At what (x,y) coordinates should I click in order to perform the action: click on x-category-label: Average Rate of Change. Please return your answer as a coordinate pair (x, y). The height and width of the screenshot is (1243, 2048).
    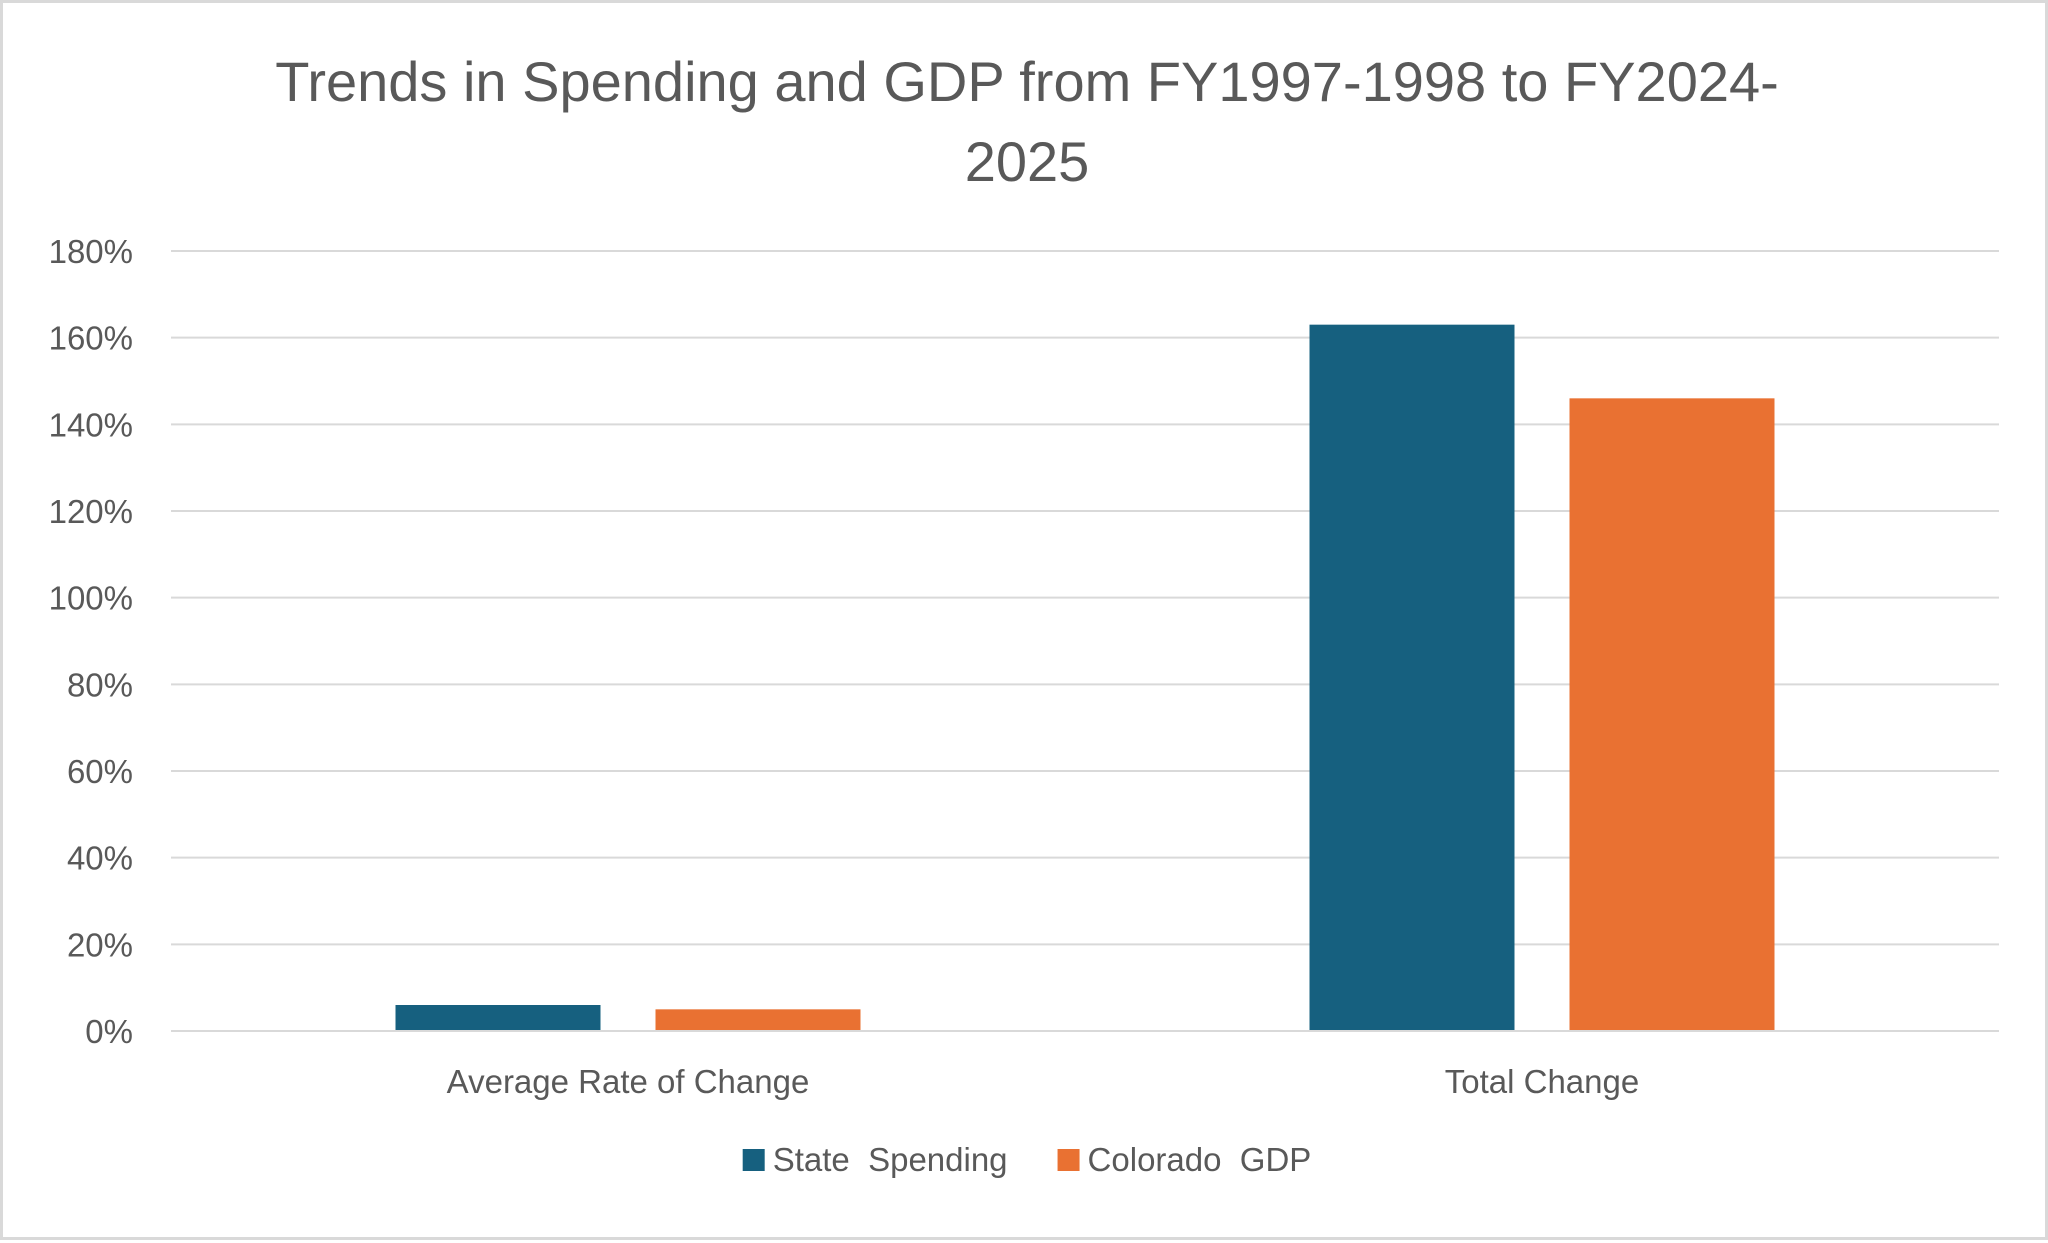
    Looking at the image, I should click on (628, 1081).